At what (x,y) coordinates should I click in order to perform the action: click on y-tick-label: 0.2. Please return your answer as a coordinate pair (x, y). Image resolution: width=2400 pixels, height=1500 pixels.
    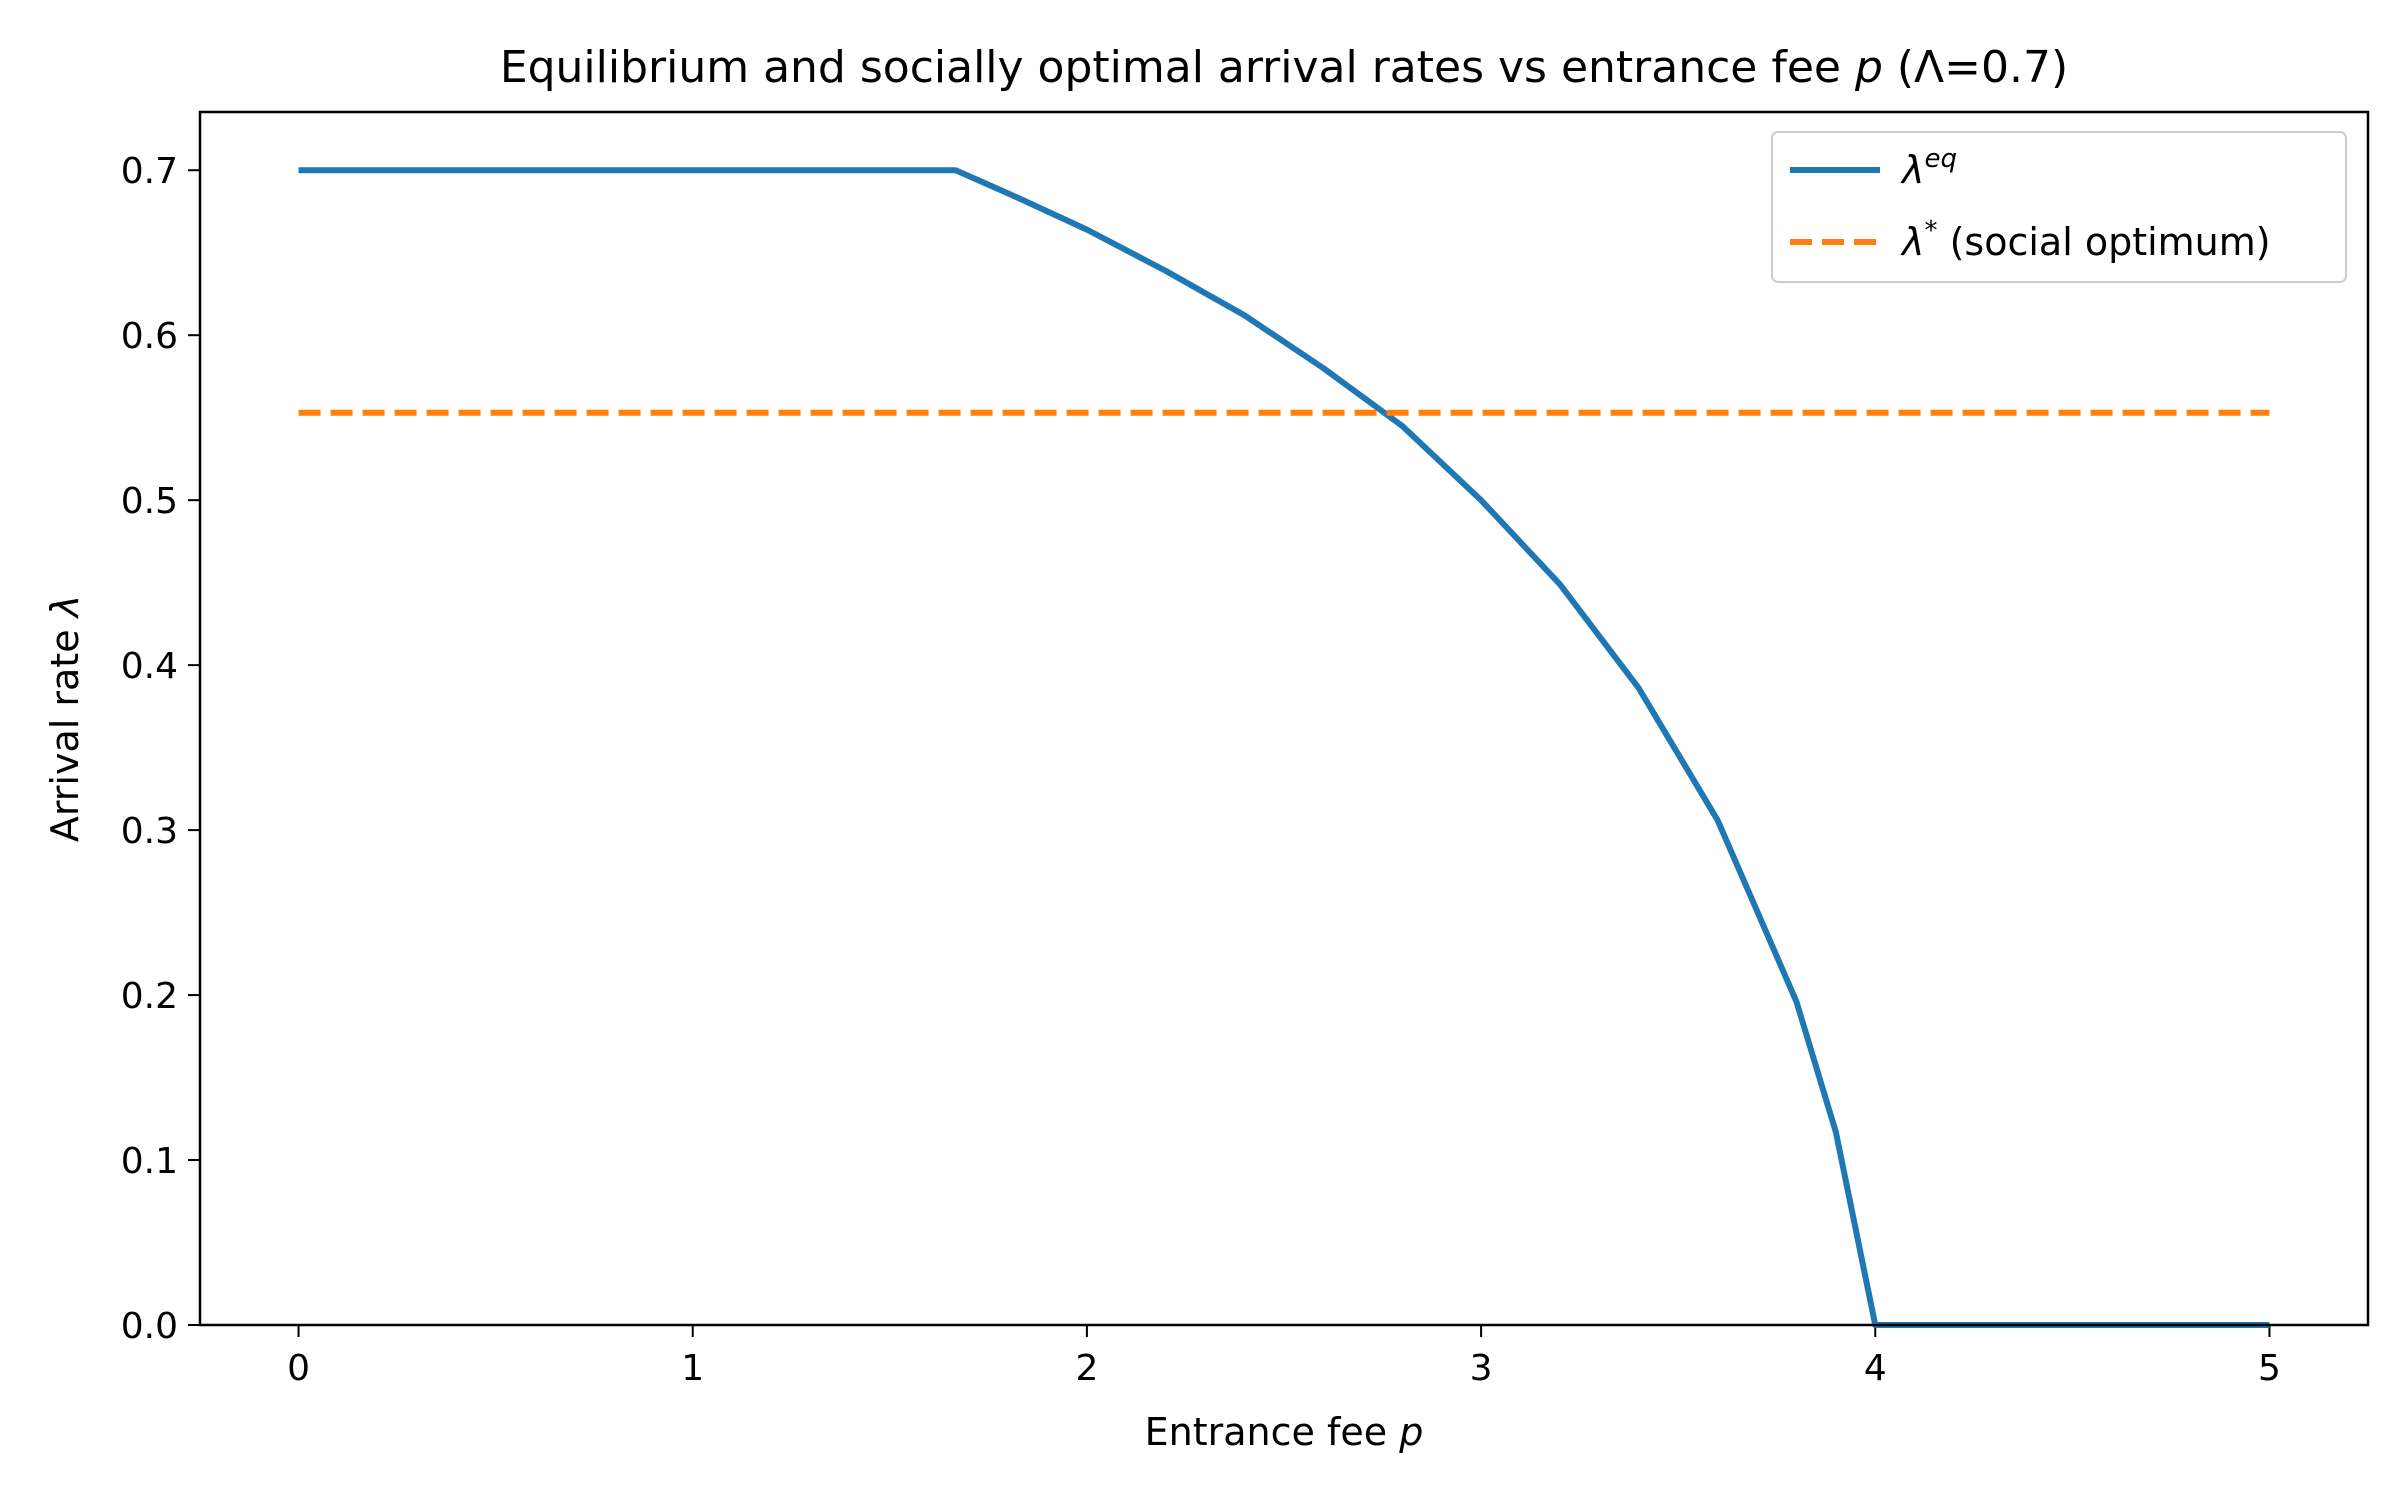
    Looking at the image, I should click on (149, 996).